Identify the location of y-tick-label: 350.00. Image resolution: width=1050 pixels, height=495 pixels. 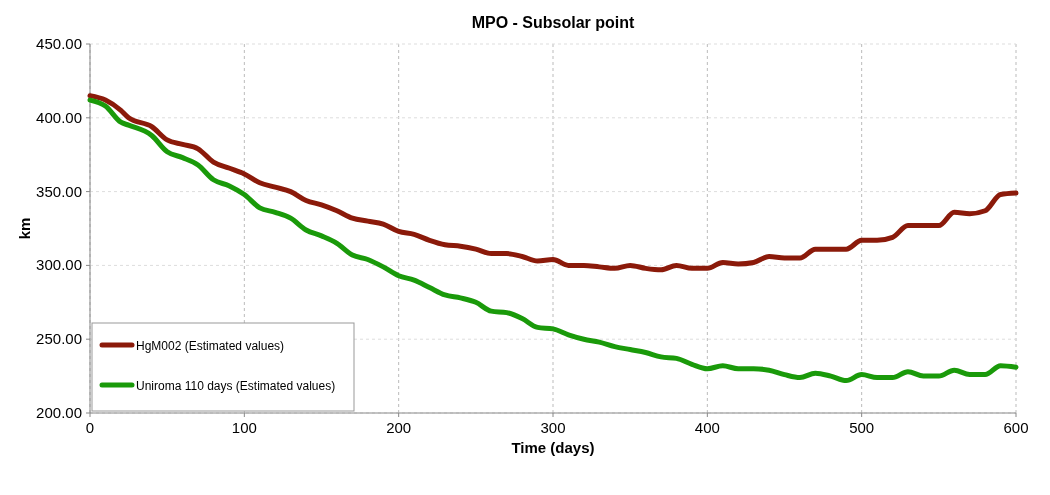
(59, 191).